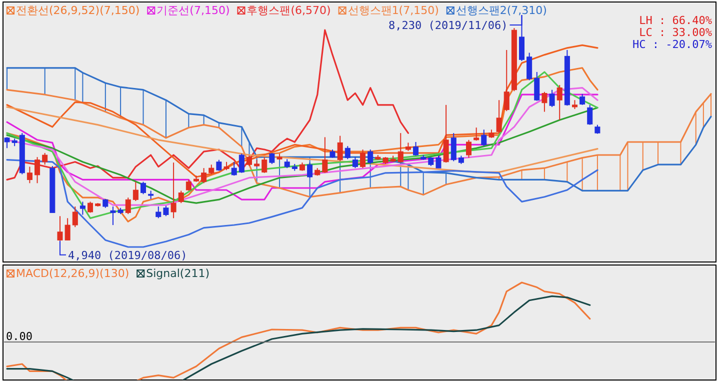  I want to click on legend-label: MACD(12,26,9)(130), so click(73, 273).